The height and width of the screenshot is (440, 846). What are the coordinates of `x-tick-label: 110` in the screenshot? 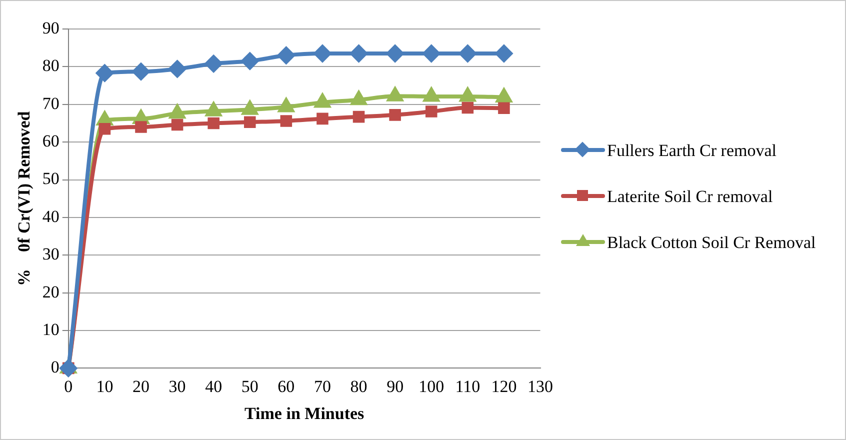 It's located at (467, 386).